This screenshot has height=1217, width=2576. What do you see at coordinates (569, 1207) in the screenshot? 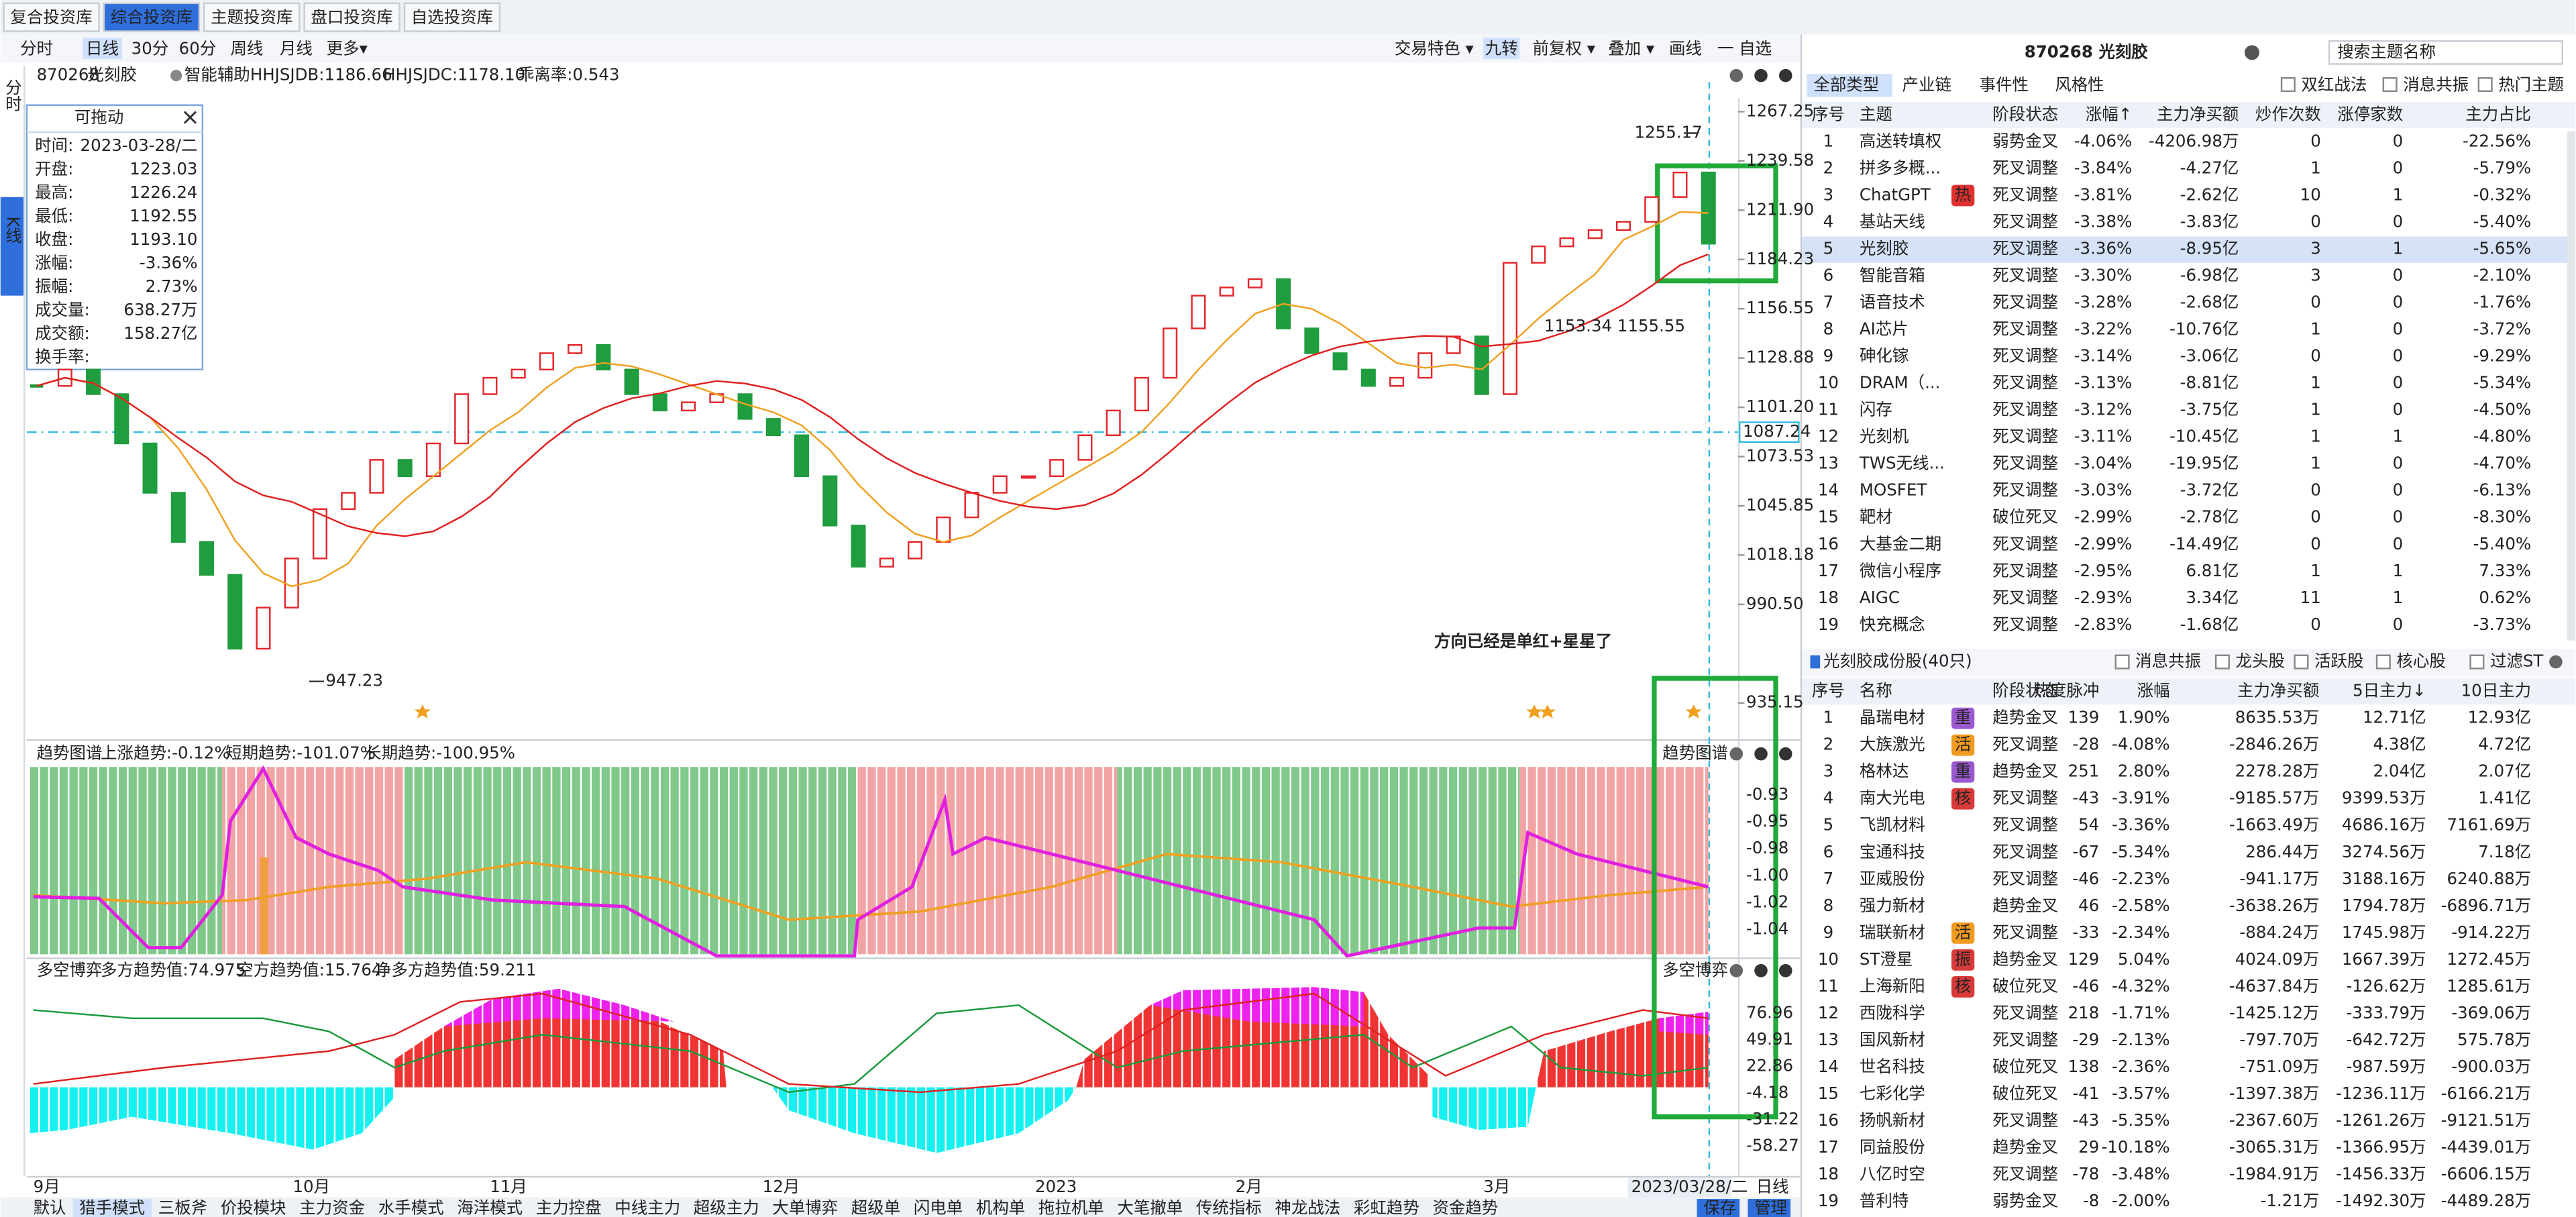
I see `bottom-tab: 主力控盘` at bounding box center [569, 1207].